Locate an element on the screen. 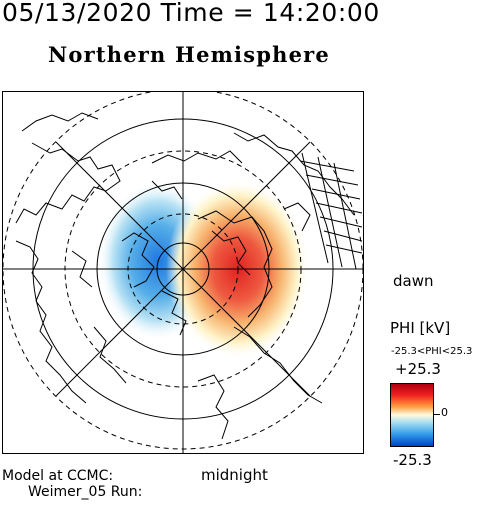 This screenshot has width=484, height=508. model-label: Model at CCMC: is located at coordinates (58, 476).